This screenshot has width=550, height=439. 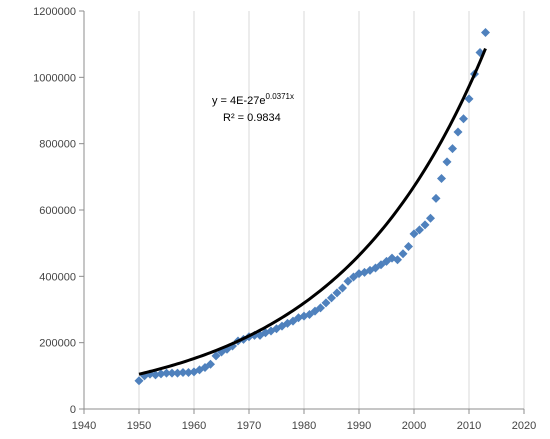 What do you see at coordinates (253, 108) in the screenshot?
I see `trendline-annotation: y = 4E-27e0.0371x R² = 0.9834` at bounding box center [253, 108].